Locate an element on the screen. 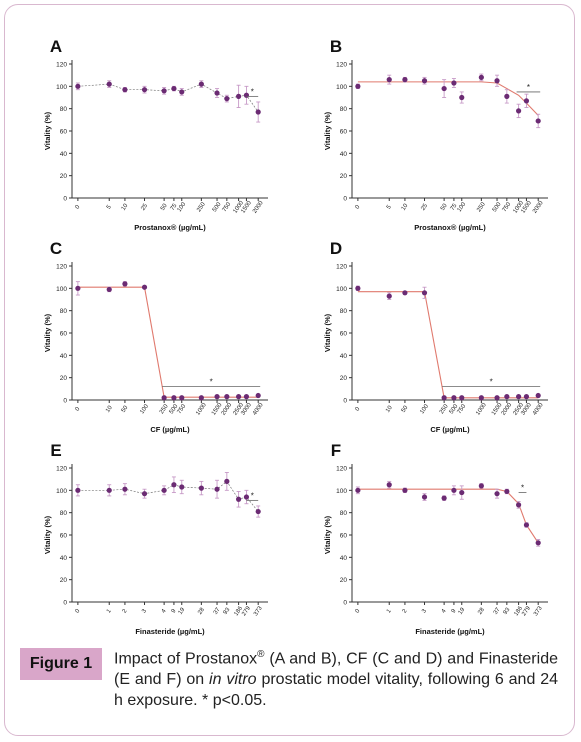  x-axis-title: Prostanox® (µg/mL) is located at coordinates (170, 227).